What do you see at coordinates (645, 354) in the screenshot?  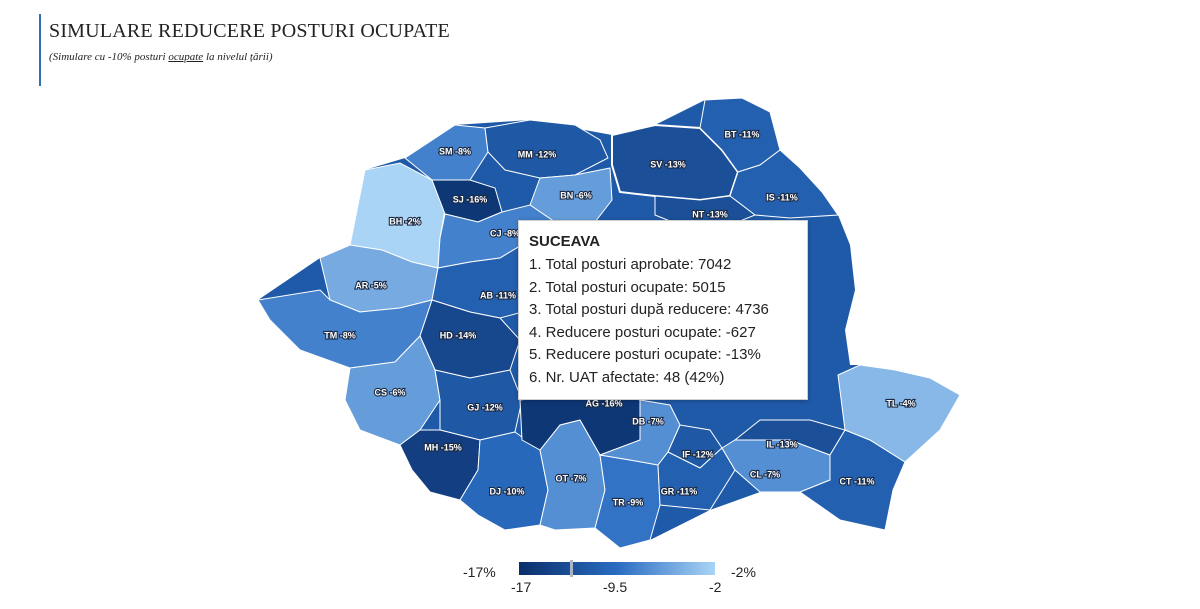 I see `tooltip-line-reduction-percent: 5. Reducere posturi ocupate: -13%` at bounding box center [645, 354].